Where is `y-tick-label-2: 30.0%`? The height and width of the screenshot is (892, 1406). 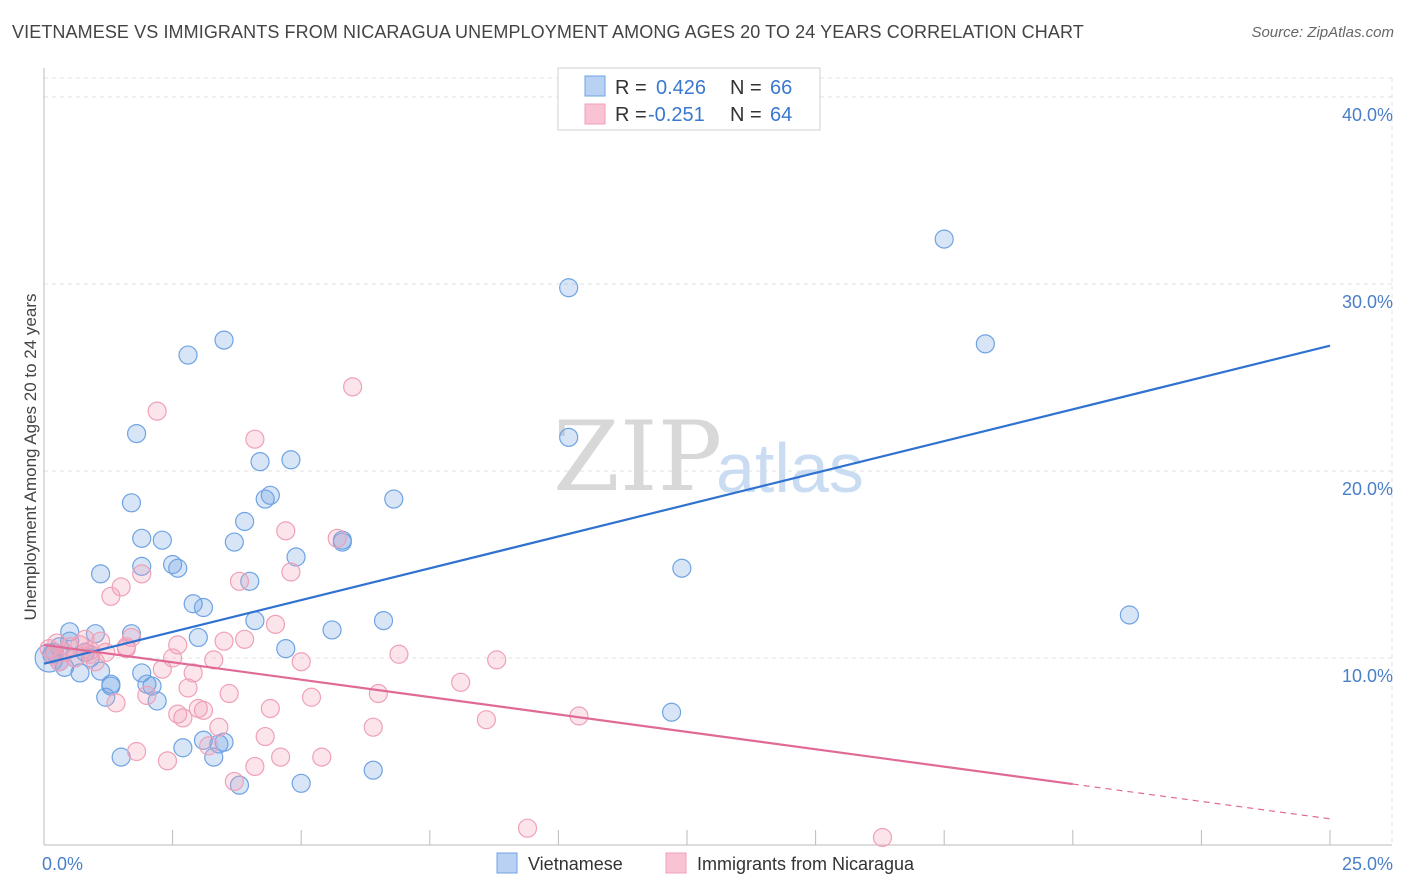
y-tick-label-2: 30.0% is located at coordinates (1367, 302).